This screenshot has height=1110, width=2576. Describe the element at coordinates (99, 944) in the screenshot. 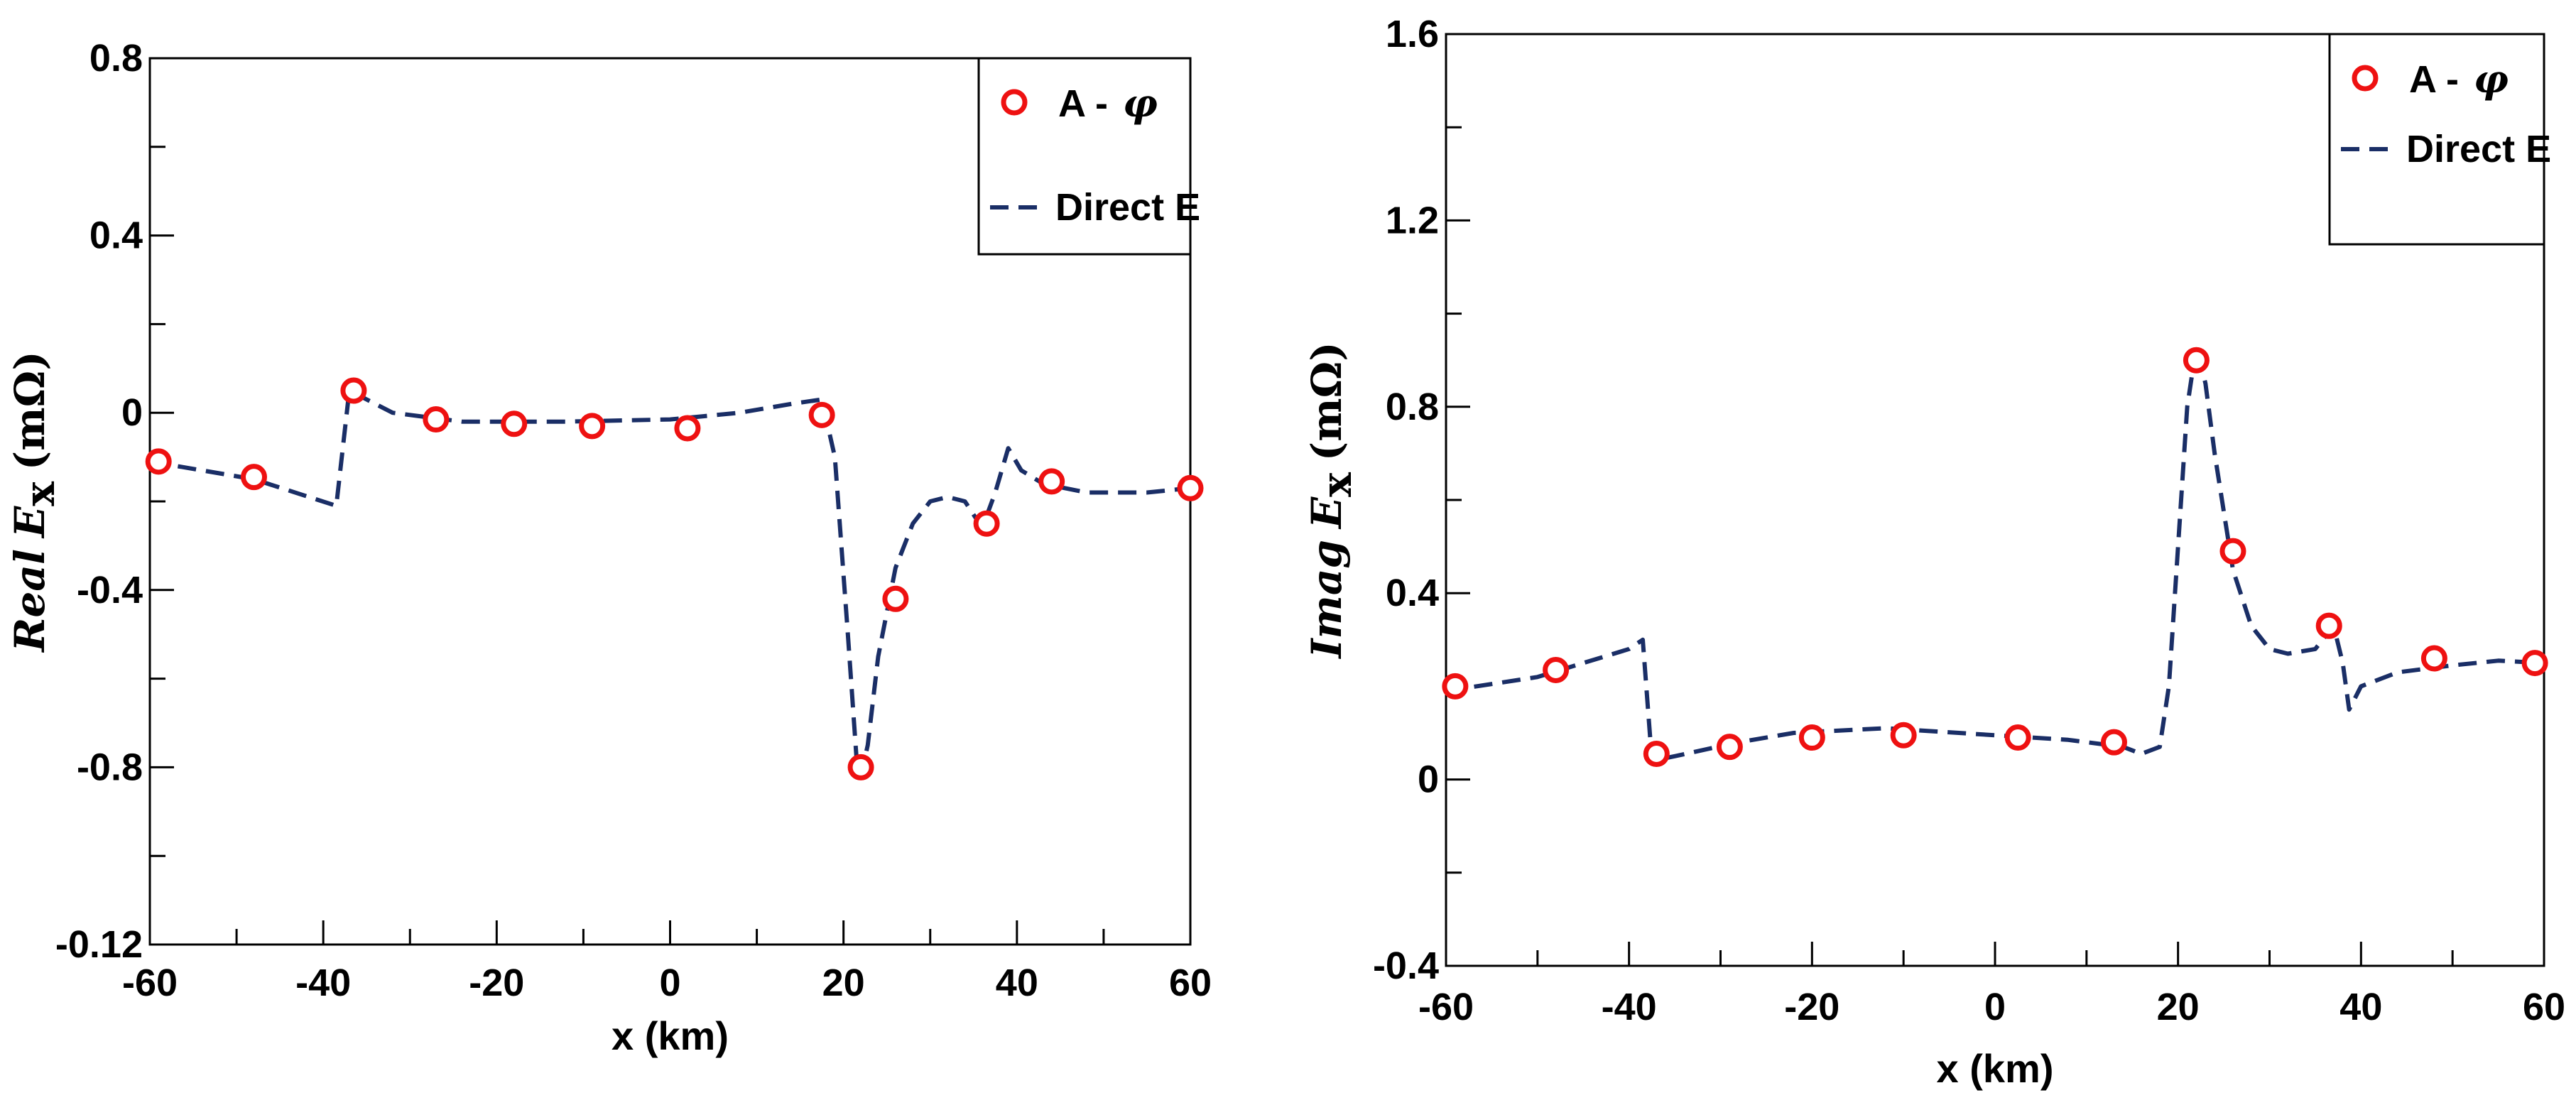

I see `y-tick-label: -0.12` at that location.